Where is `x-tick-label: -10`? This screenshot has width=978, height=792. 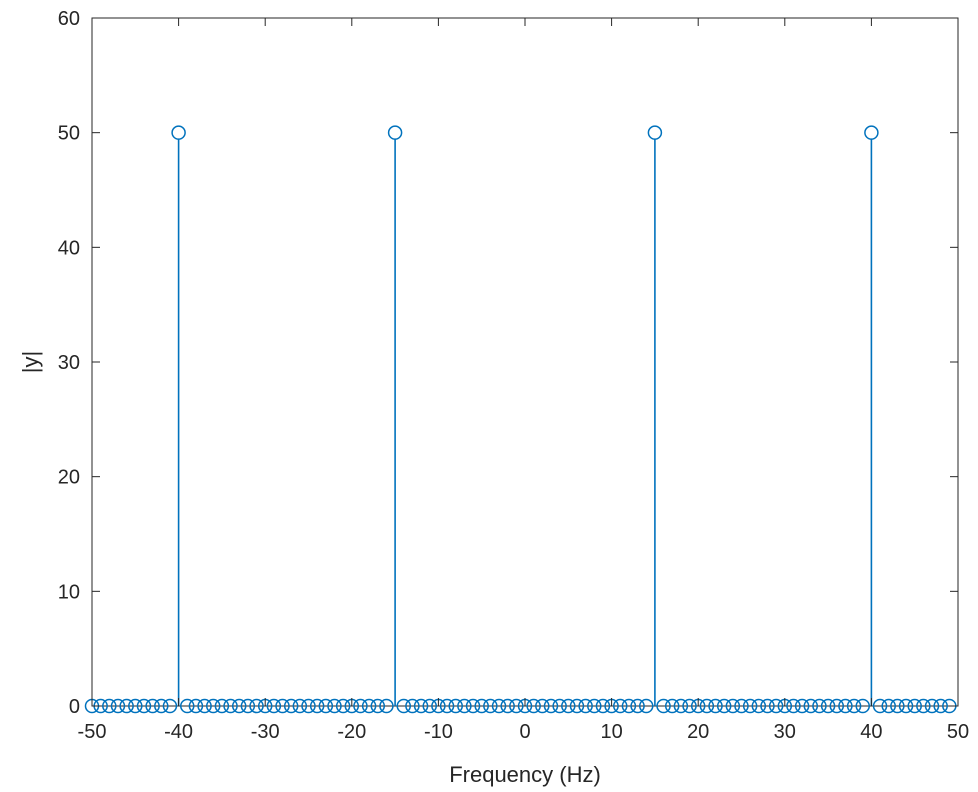 x-tick-label: -10 is located at coordinates (438, 732).